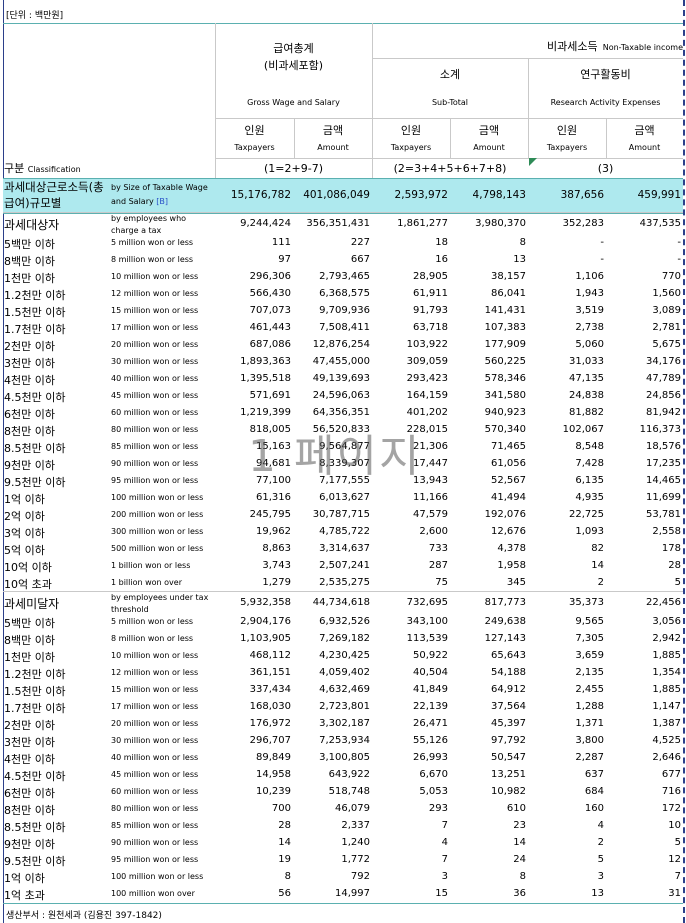 The height and width of the screenshot is (923, 686). I want to click on row-label-en-text: 60 million won or less, so click(155, 791).